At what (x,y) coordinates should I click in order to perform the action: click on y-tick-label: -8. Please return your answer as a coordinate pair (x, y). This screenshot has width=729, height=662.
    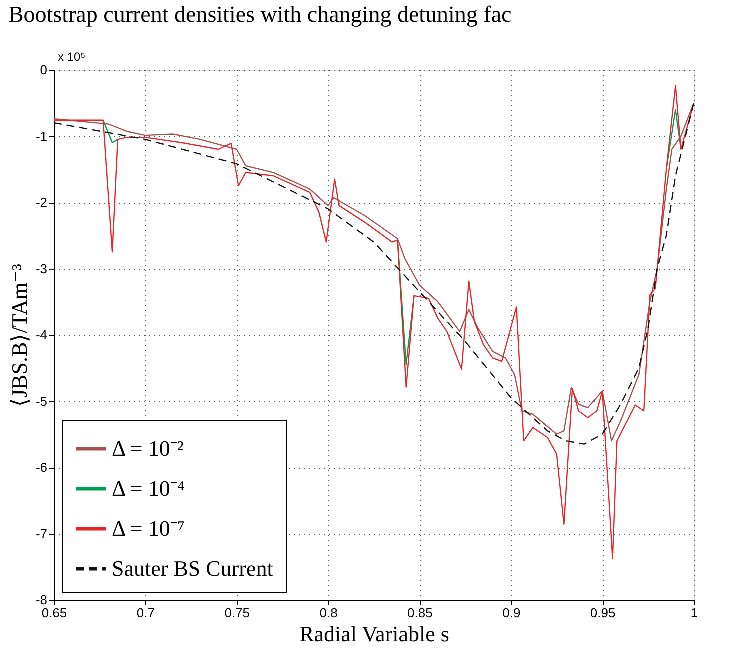
    Looking at the image, I should click on (42, 600).